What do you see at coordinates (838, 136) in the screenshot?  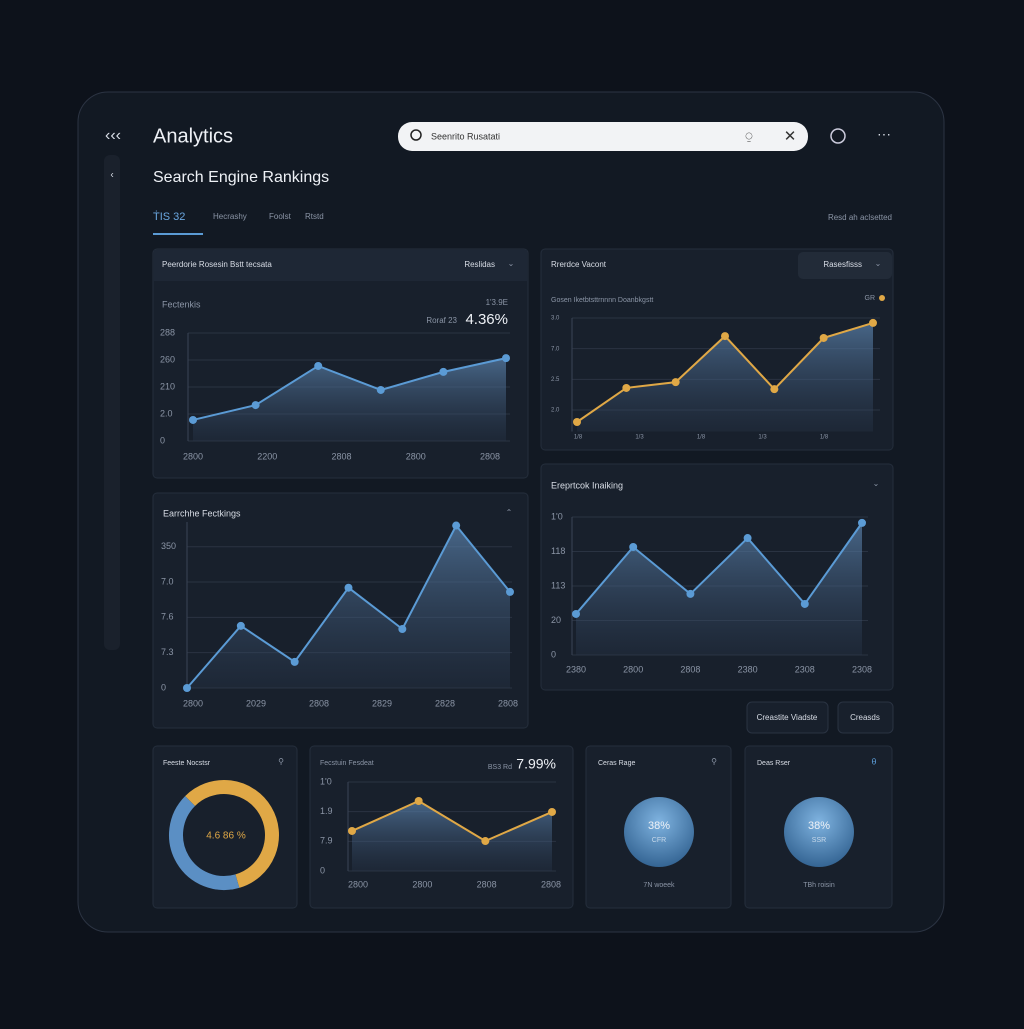 I see `help-icon` at bounding box center [838, 136].